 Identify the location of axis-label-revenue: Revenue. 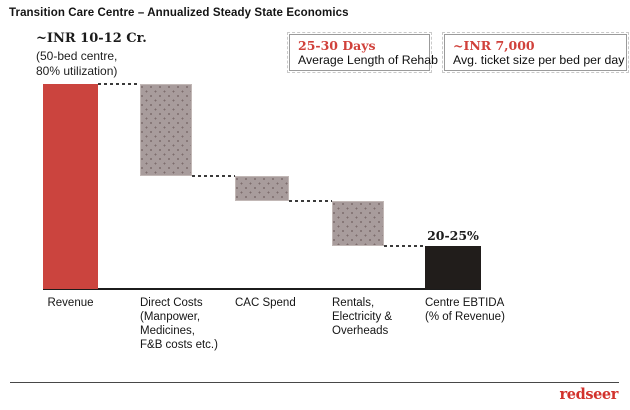
(70, 303).